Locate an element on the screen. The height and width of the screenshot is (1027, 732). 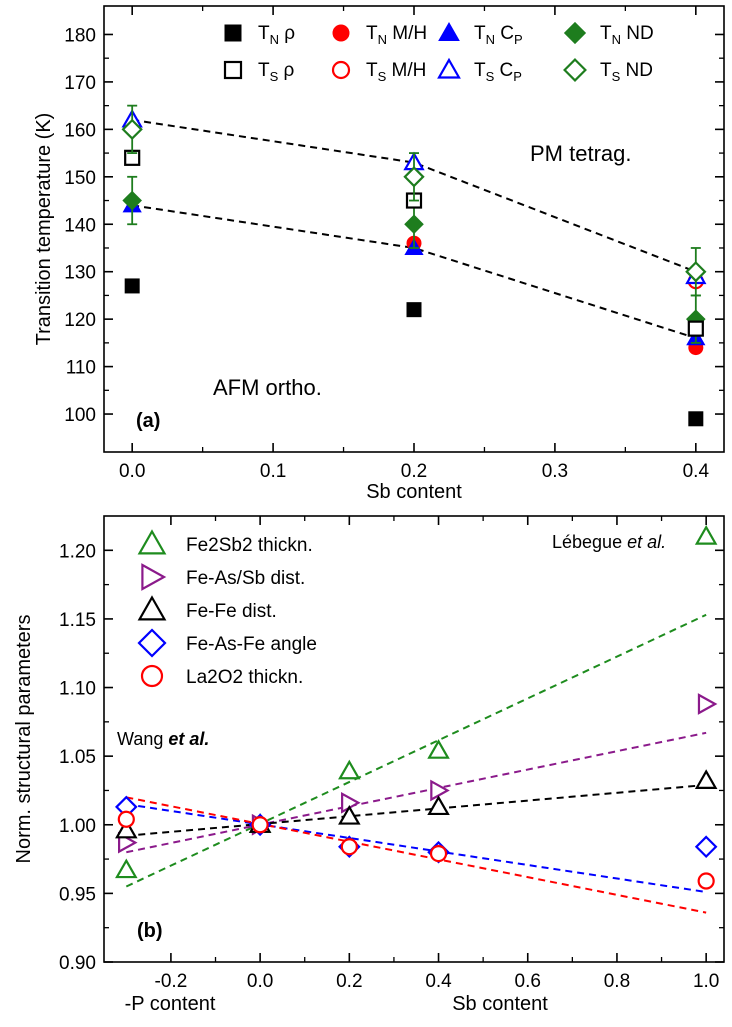
panel-a-x-tick-label: 0.0 is located at coordinates (132, 471).